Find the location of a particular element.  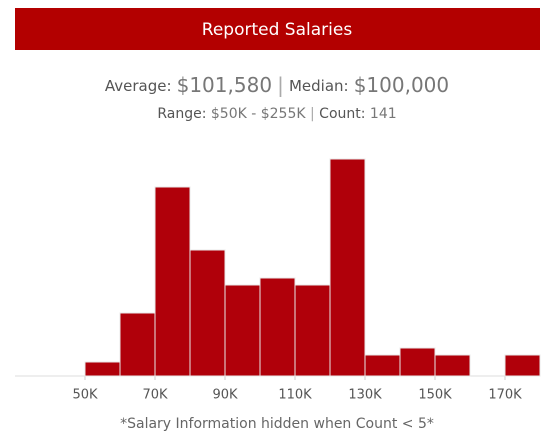

stats-line: Range: $50K - $255K | Count: 141 is located at coordinates (276, 114).